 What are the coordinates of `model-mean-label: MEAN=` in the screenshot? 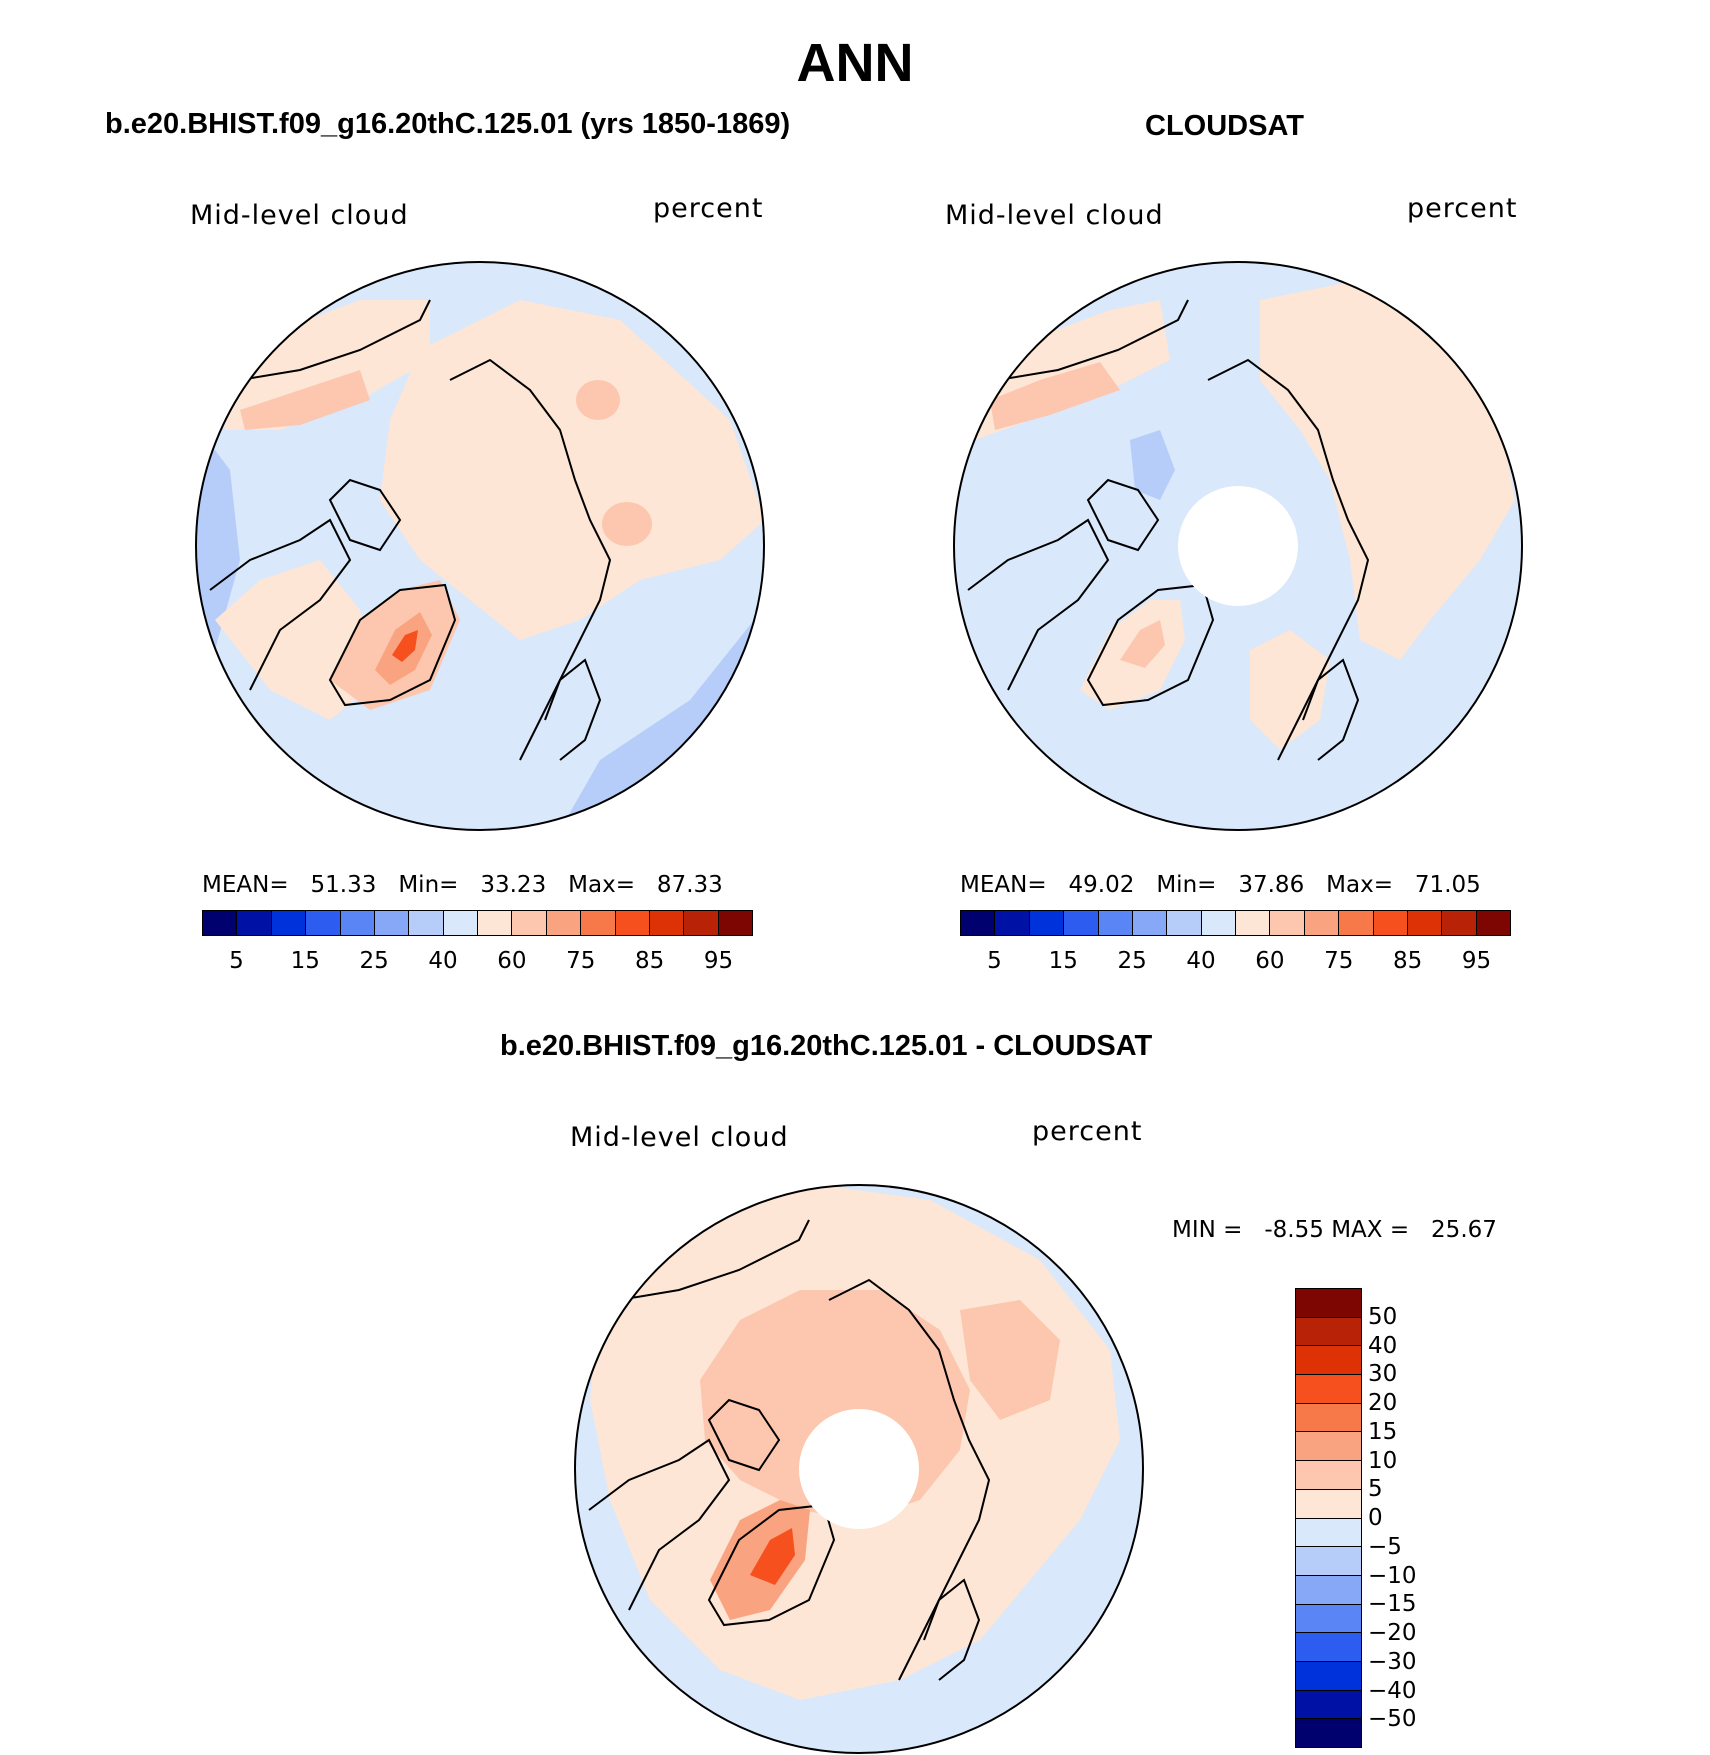 It's located at (245, 885).